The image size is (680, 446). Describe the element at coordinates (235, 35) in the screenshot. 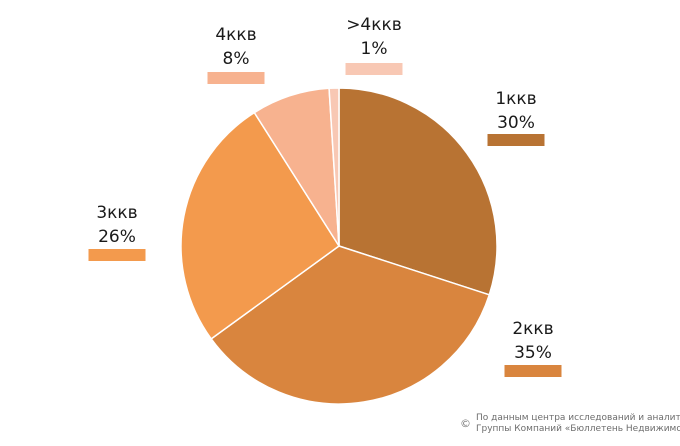

I see `slice-category-label: 4ккв` at that location.